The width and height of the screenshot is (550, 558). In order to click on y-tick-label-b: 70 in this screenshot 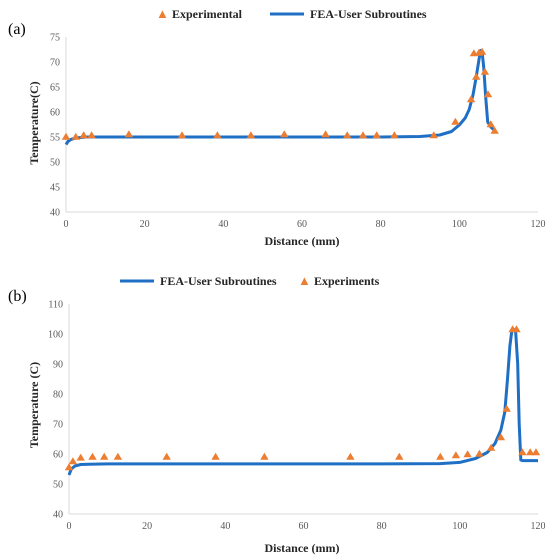, I will do `click(58, 425)`.